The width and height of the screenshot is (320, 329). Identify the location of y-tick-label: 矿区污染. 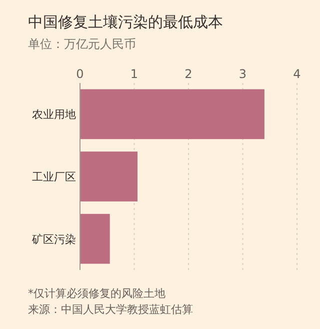
(53, 239).